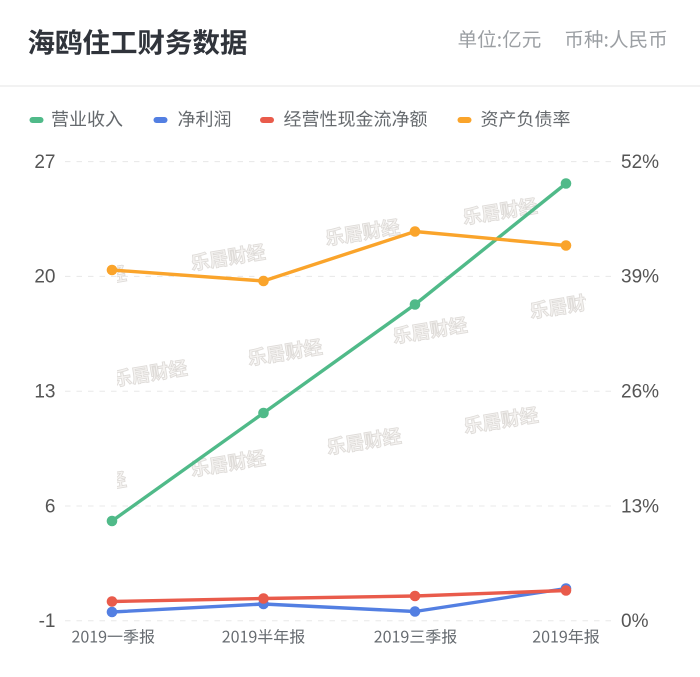  I want to click on svg-text: 6, so click(50, 506).